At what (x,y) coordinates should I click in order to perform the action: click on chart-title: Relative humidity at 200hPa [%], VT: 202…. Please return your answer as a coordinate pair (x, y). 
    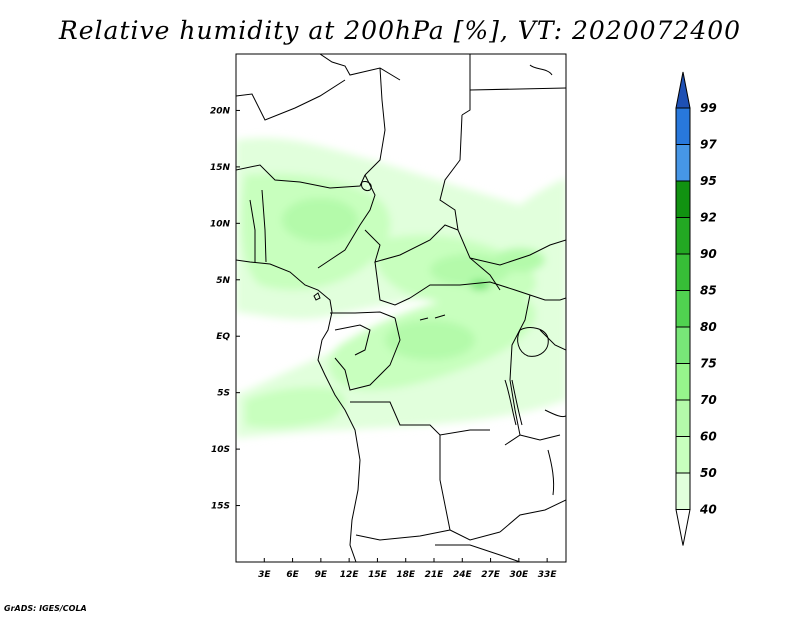
    Looking at the image, I should click on (400, 30).